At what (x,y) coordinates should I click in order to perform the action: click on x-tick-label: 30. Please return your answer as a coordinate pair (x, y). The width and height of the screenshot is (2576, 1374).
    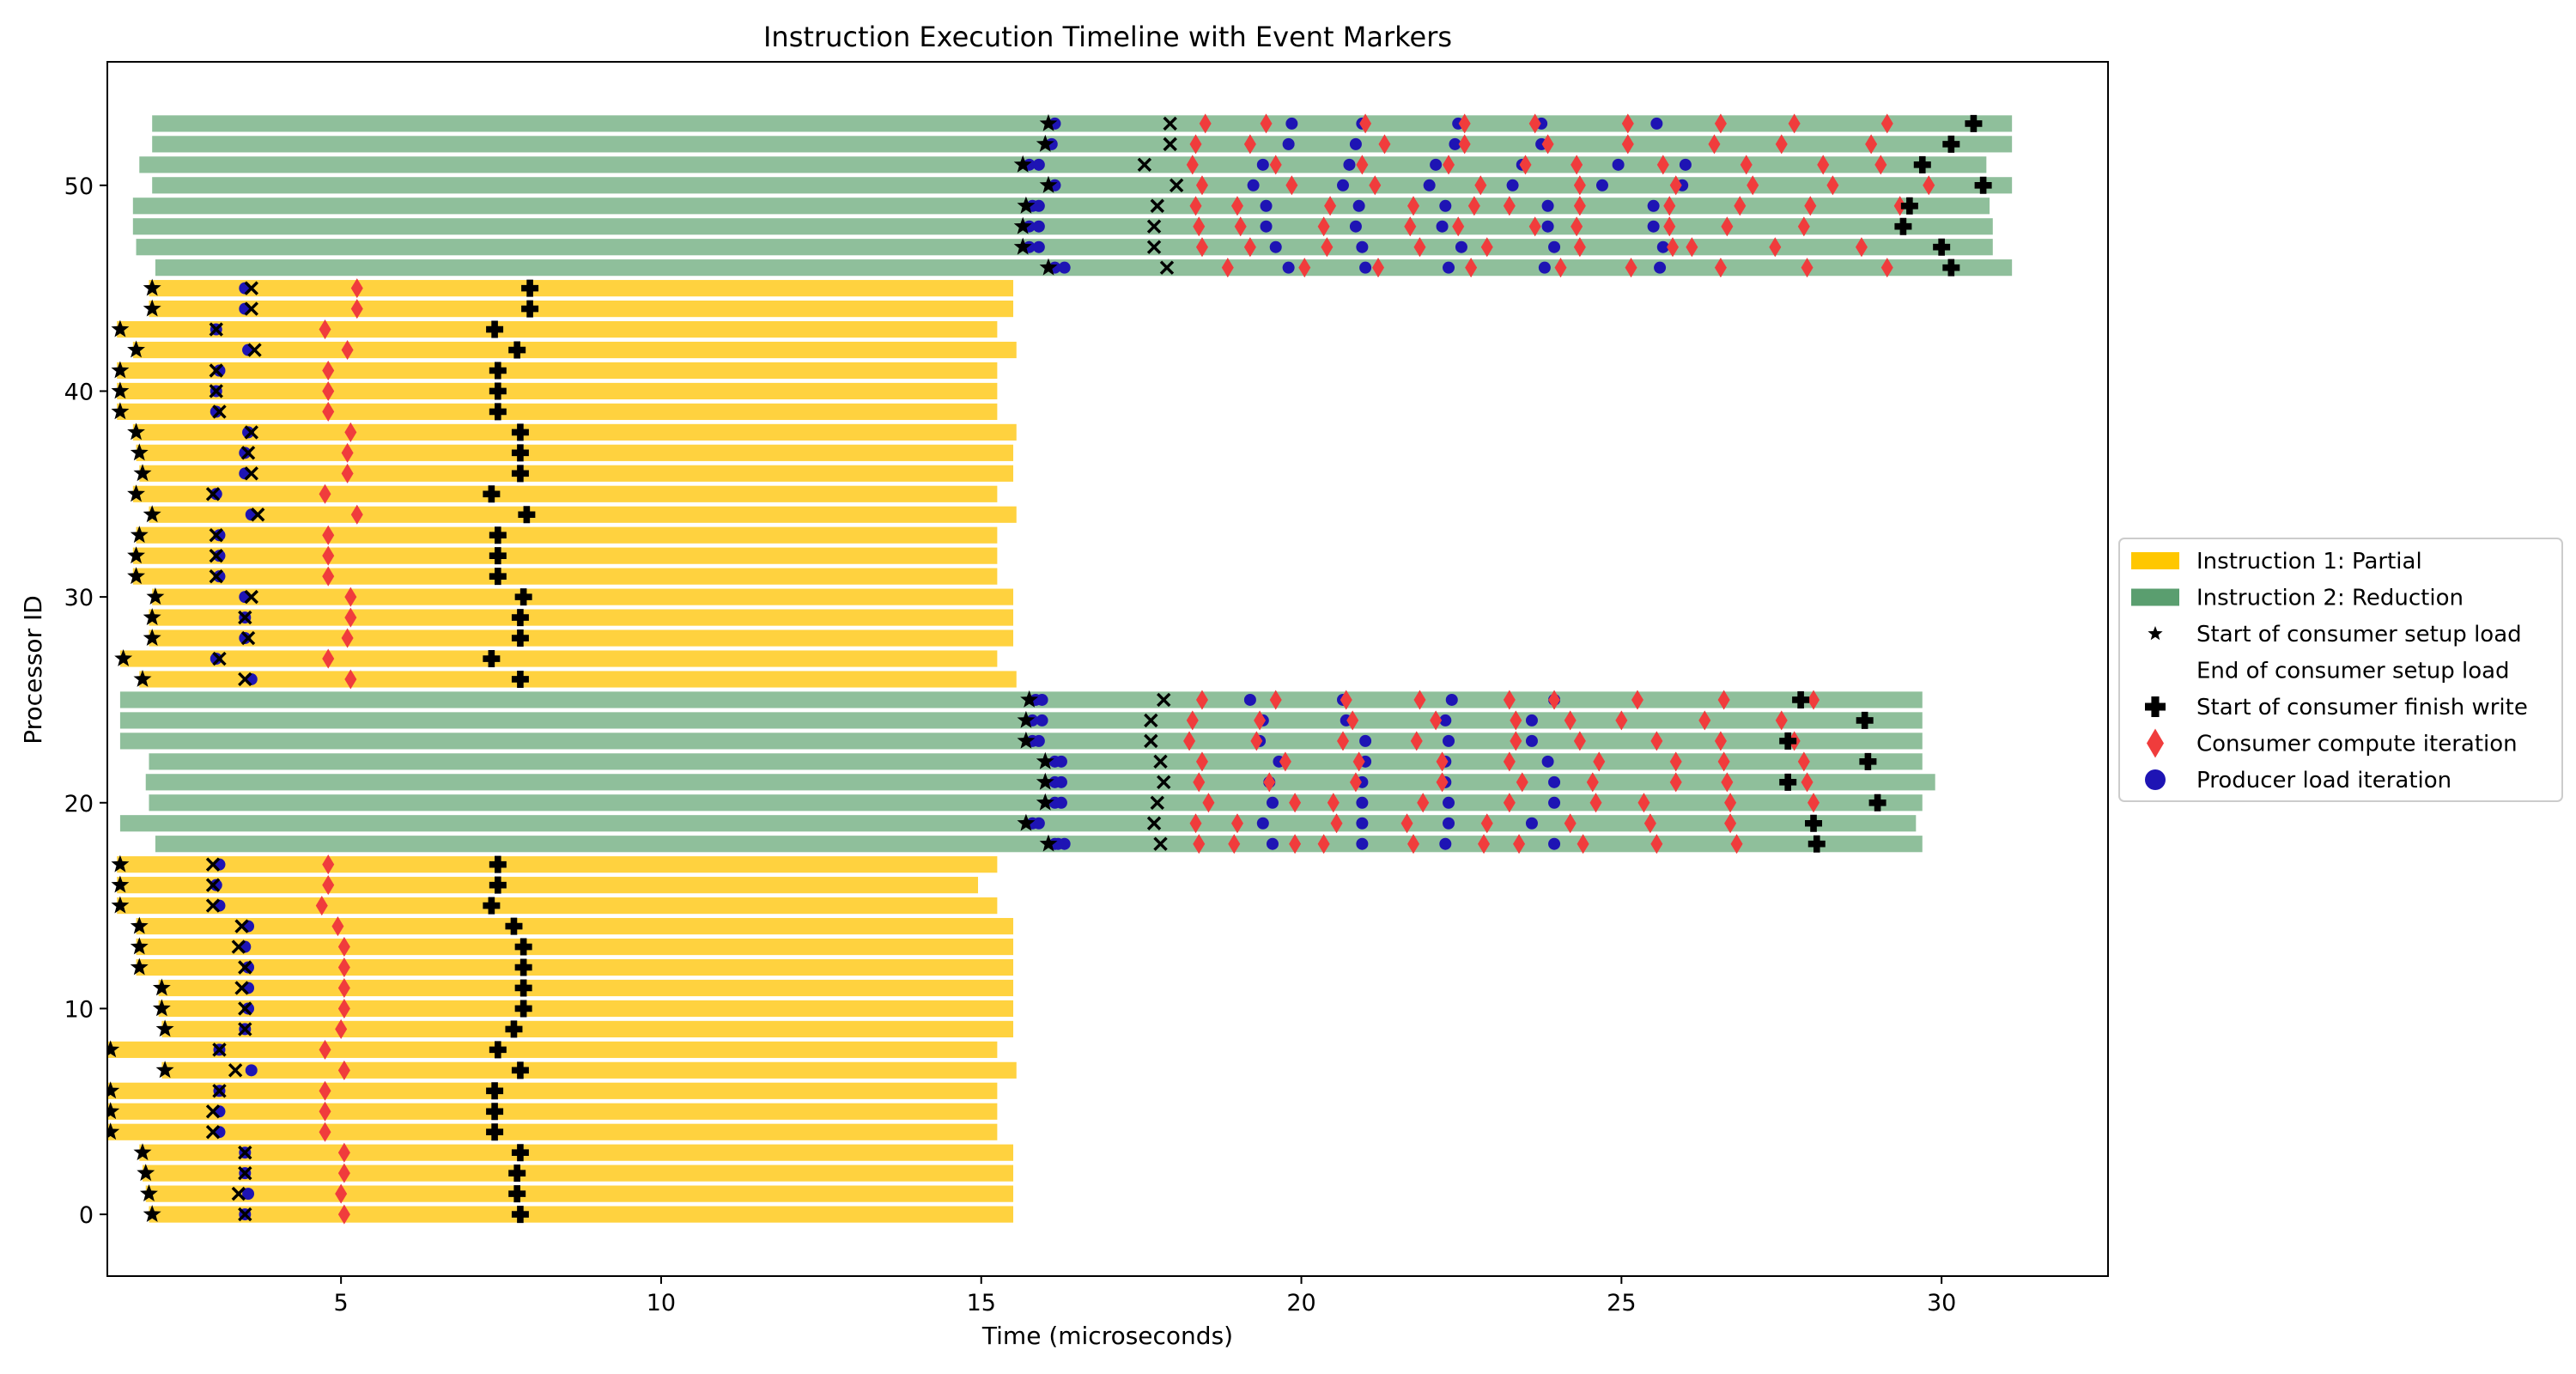
    Looking at the image, I should click on (1941, 1303).